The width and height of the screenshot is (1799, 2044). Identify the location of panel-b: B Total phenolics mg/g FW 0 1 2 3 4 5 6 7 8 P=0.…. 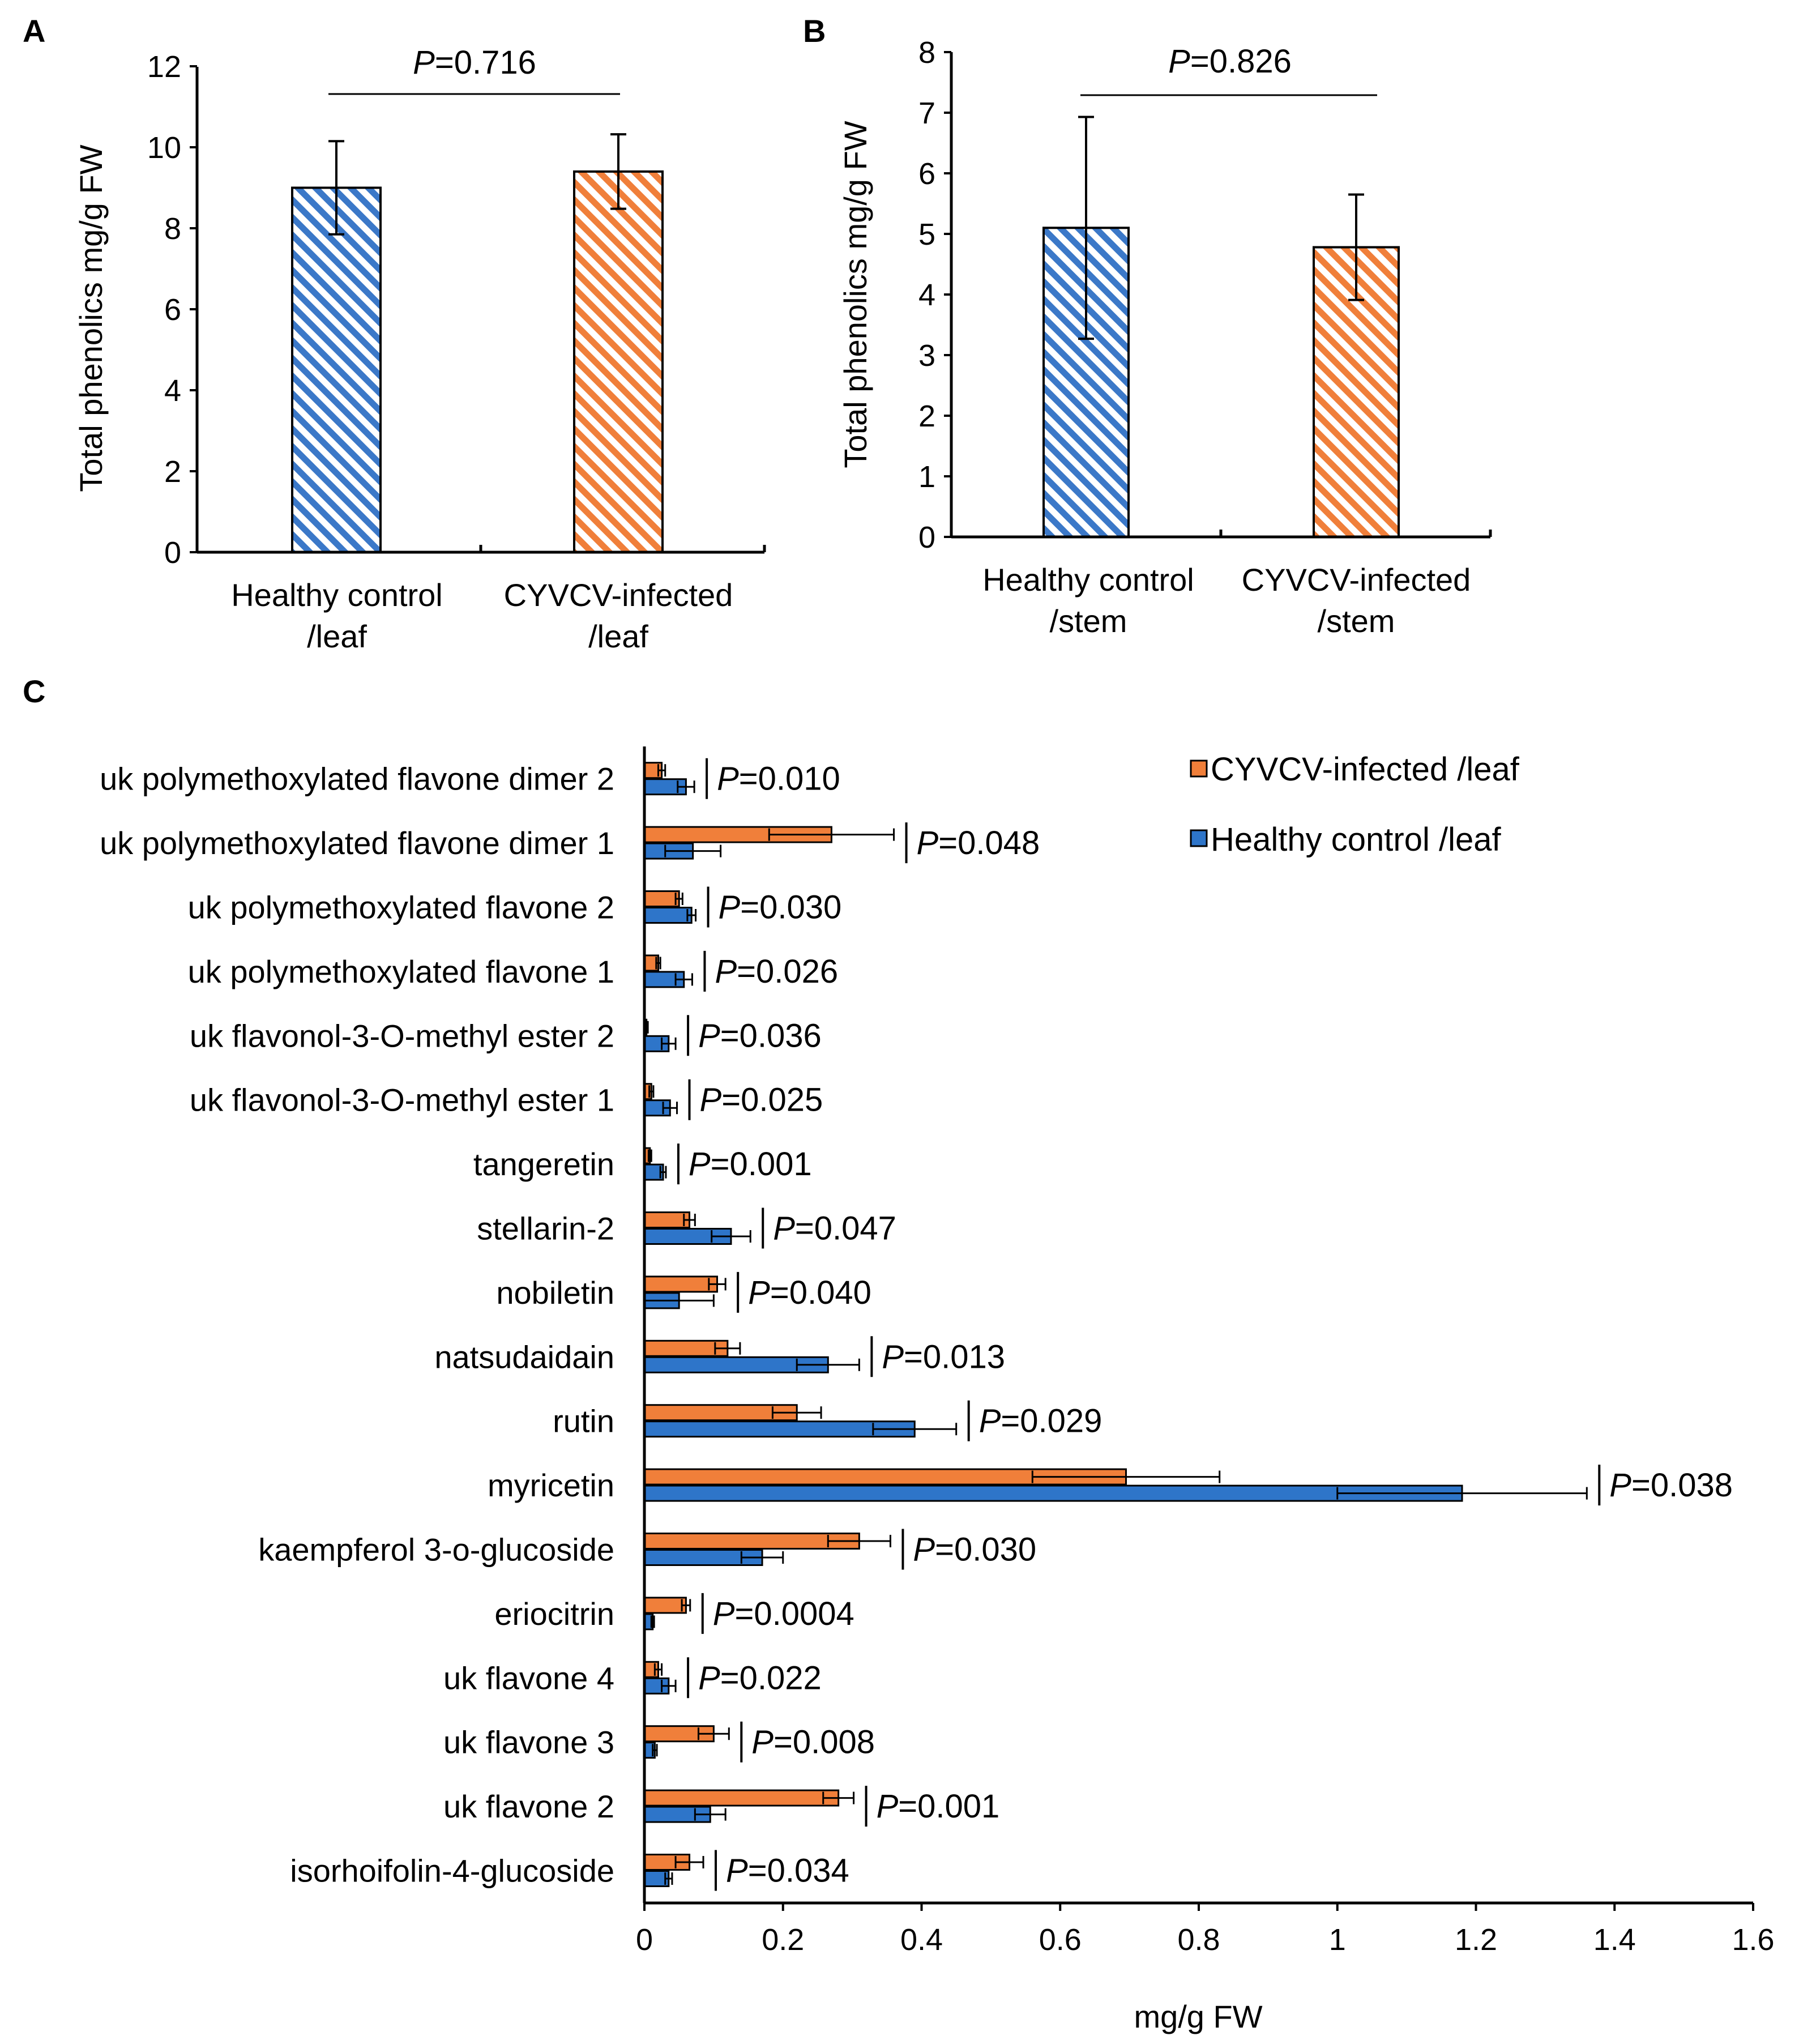
(1147, 326).